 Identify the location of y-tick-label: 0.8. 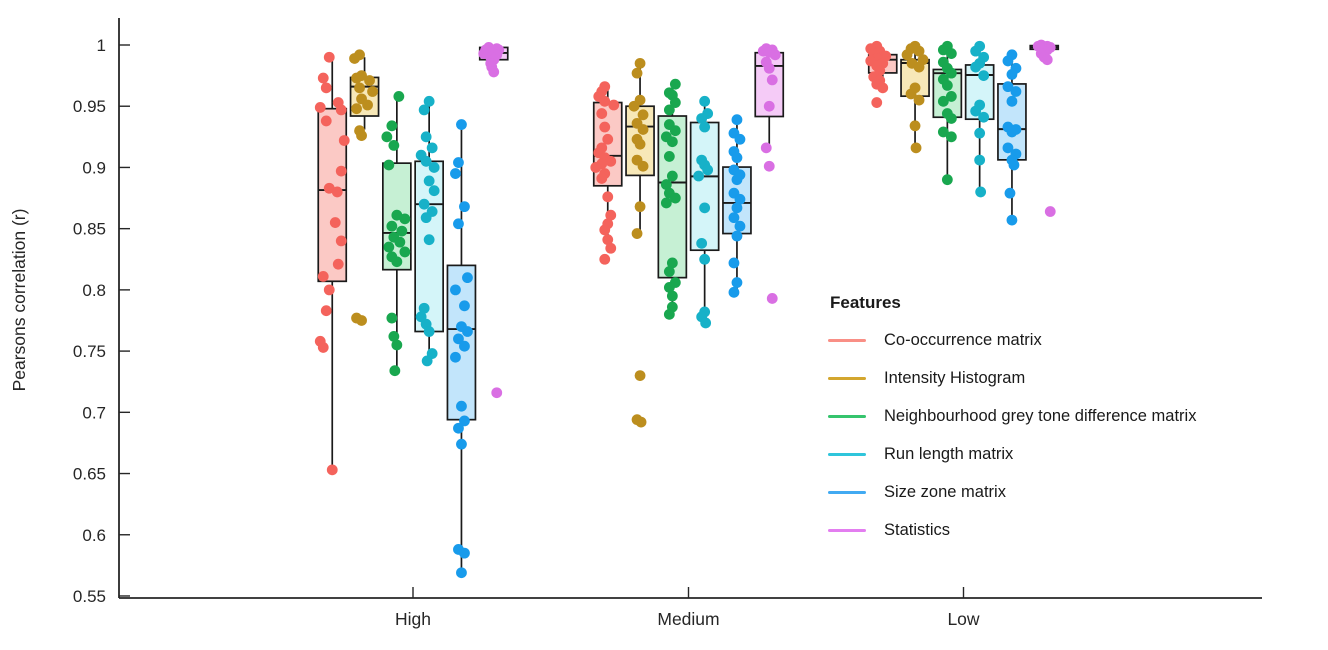
(94, 290).